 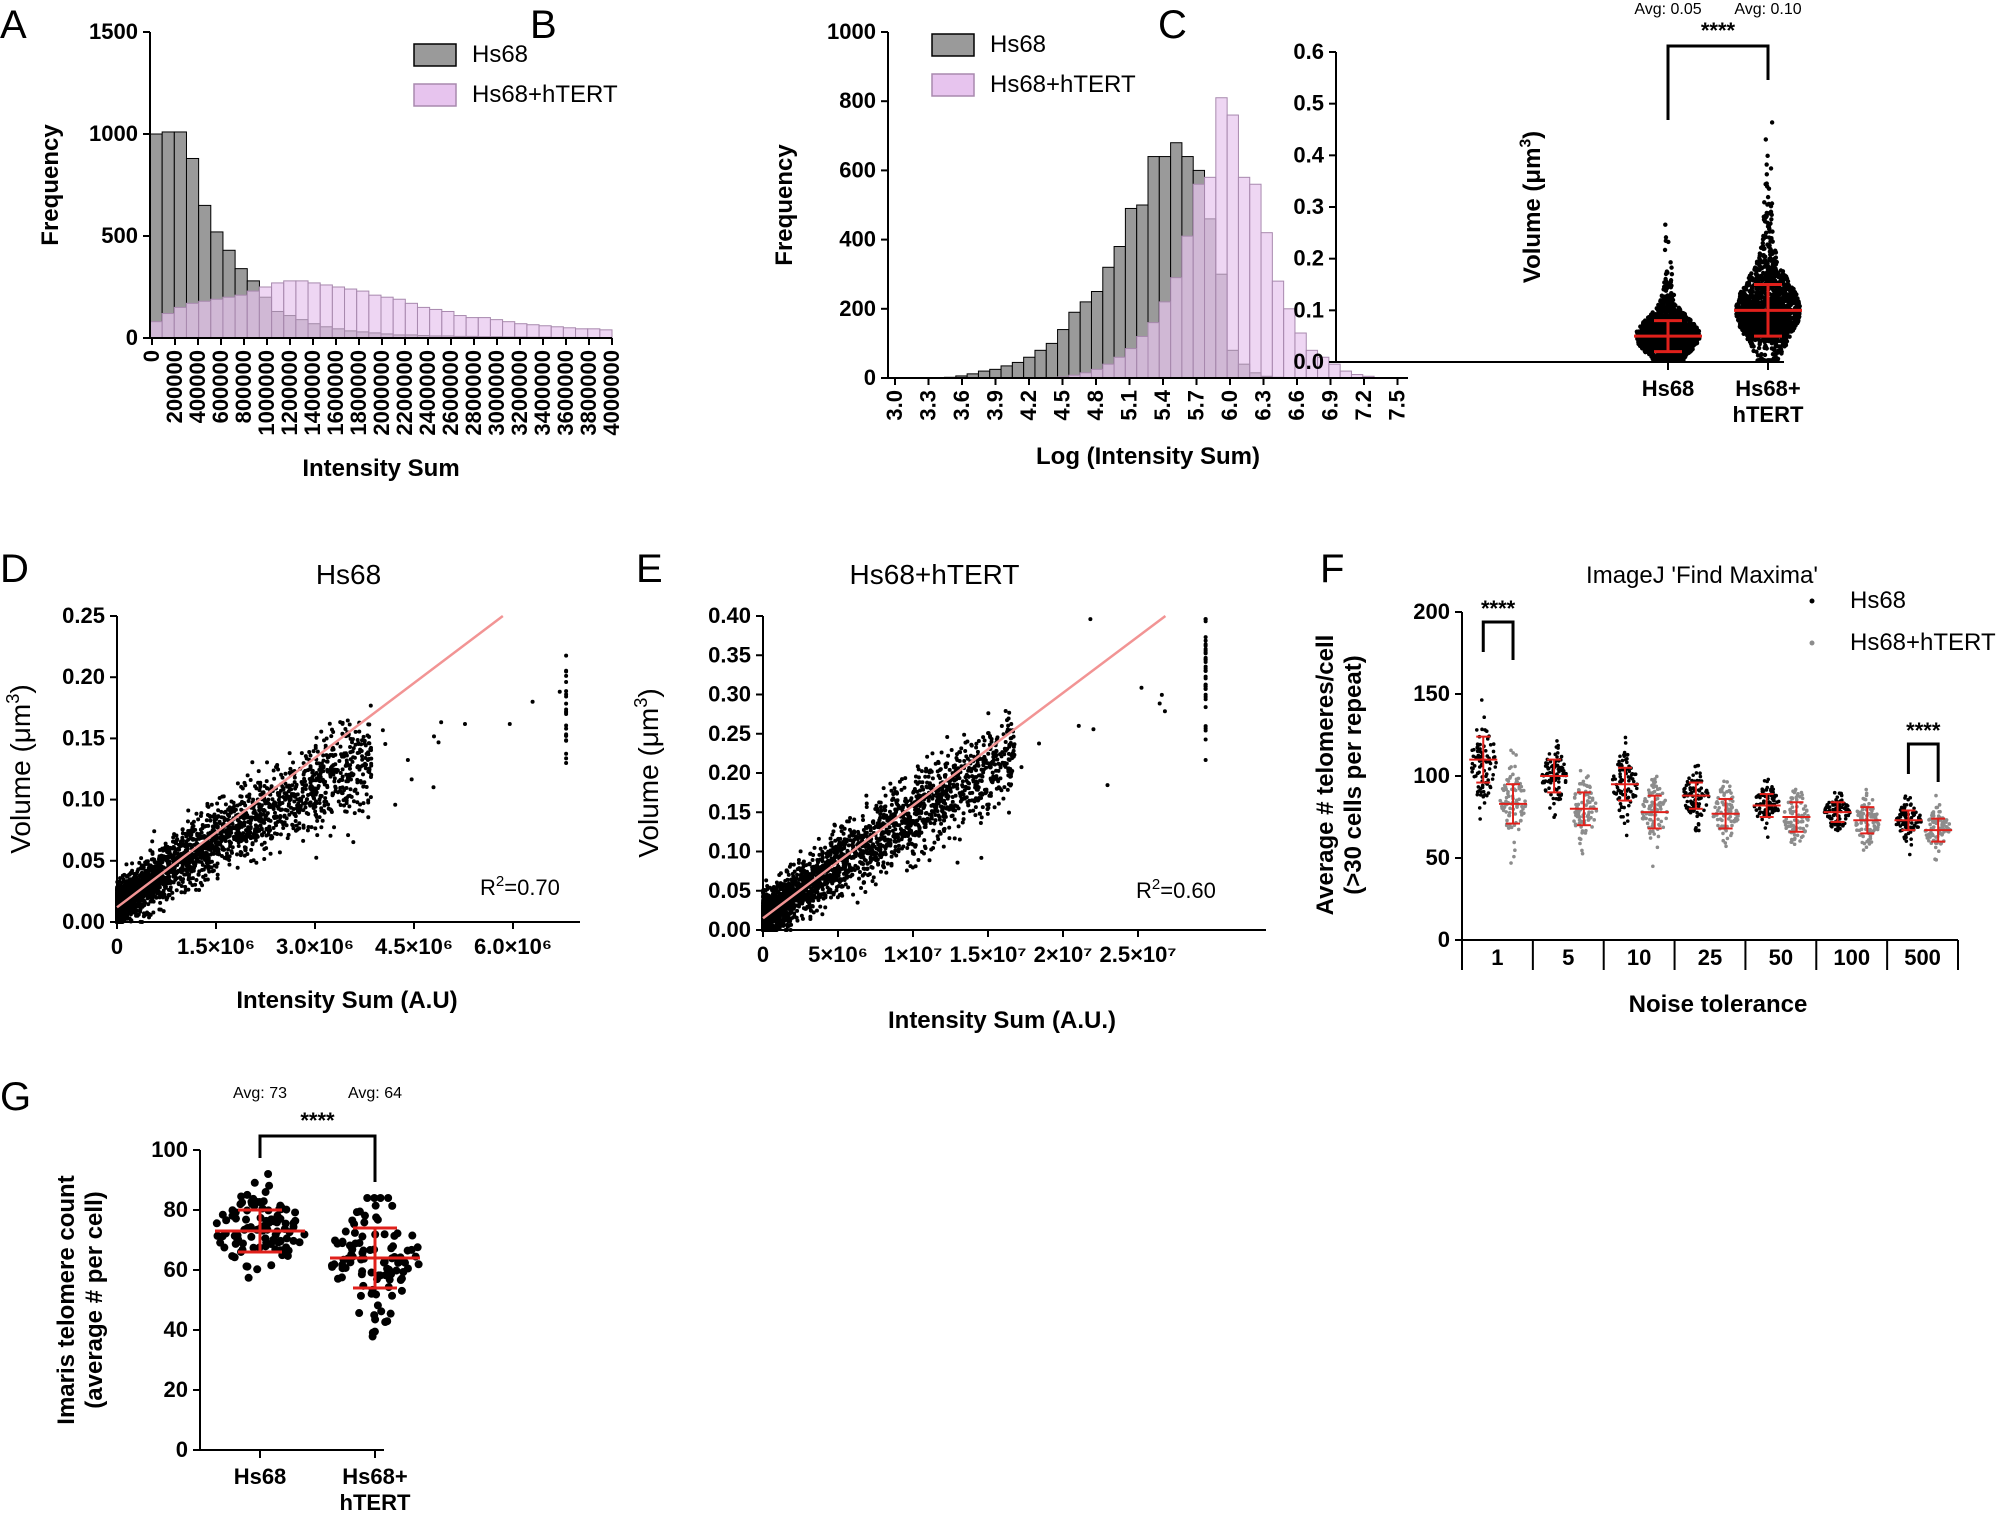 I want to click on avg-label: Avg: 64, so click(x=375, y=1093).